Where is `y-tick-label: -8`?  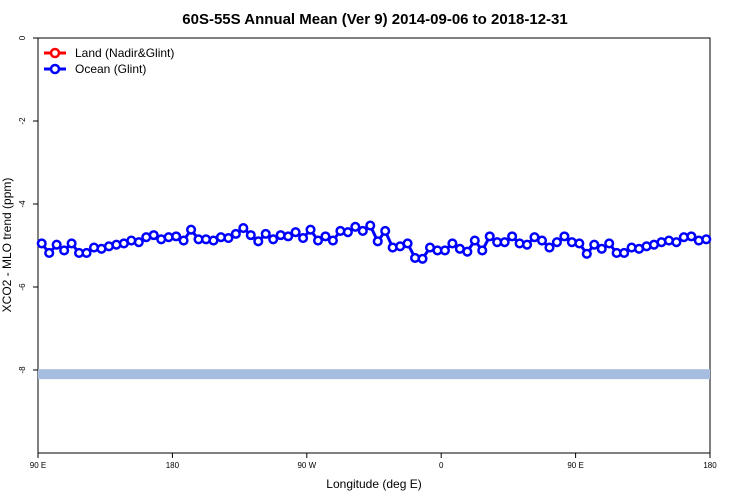
y-tick-label: -8 is located at coordinates (22, 370).